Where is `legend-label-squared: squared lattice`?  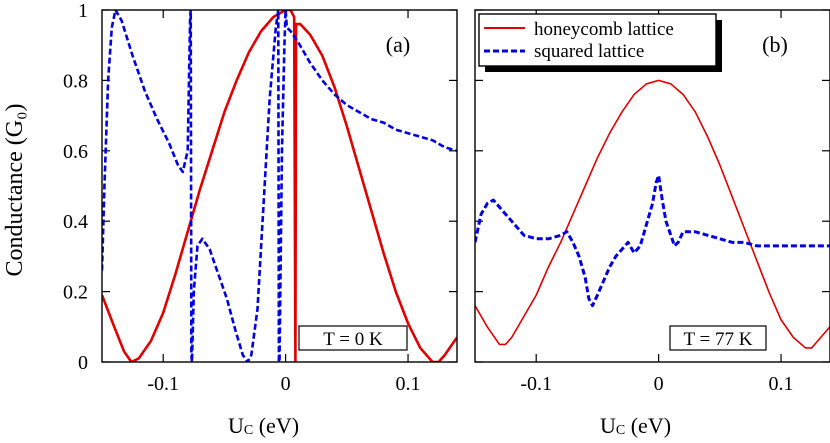 legend-label-squared: squared lattice is located at coordinates (589, 51).